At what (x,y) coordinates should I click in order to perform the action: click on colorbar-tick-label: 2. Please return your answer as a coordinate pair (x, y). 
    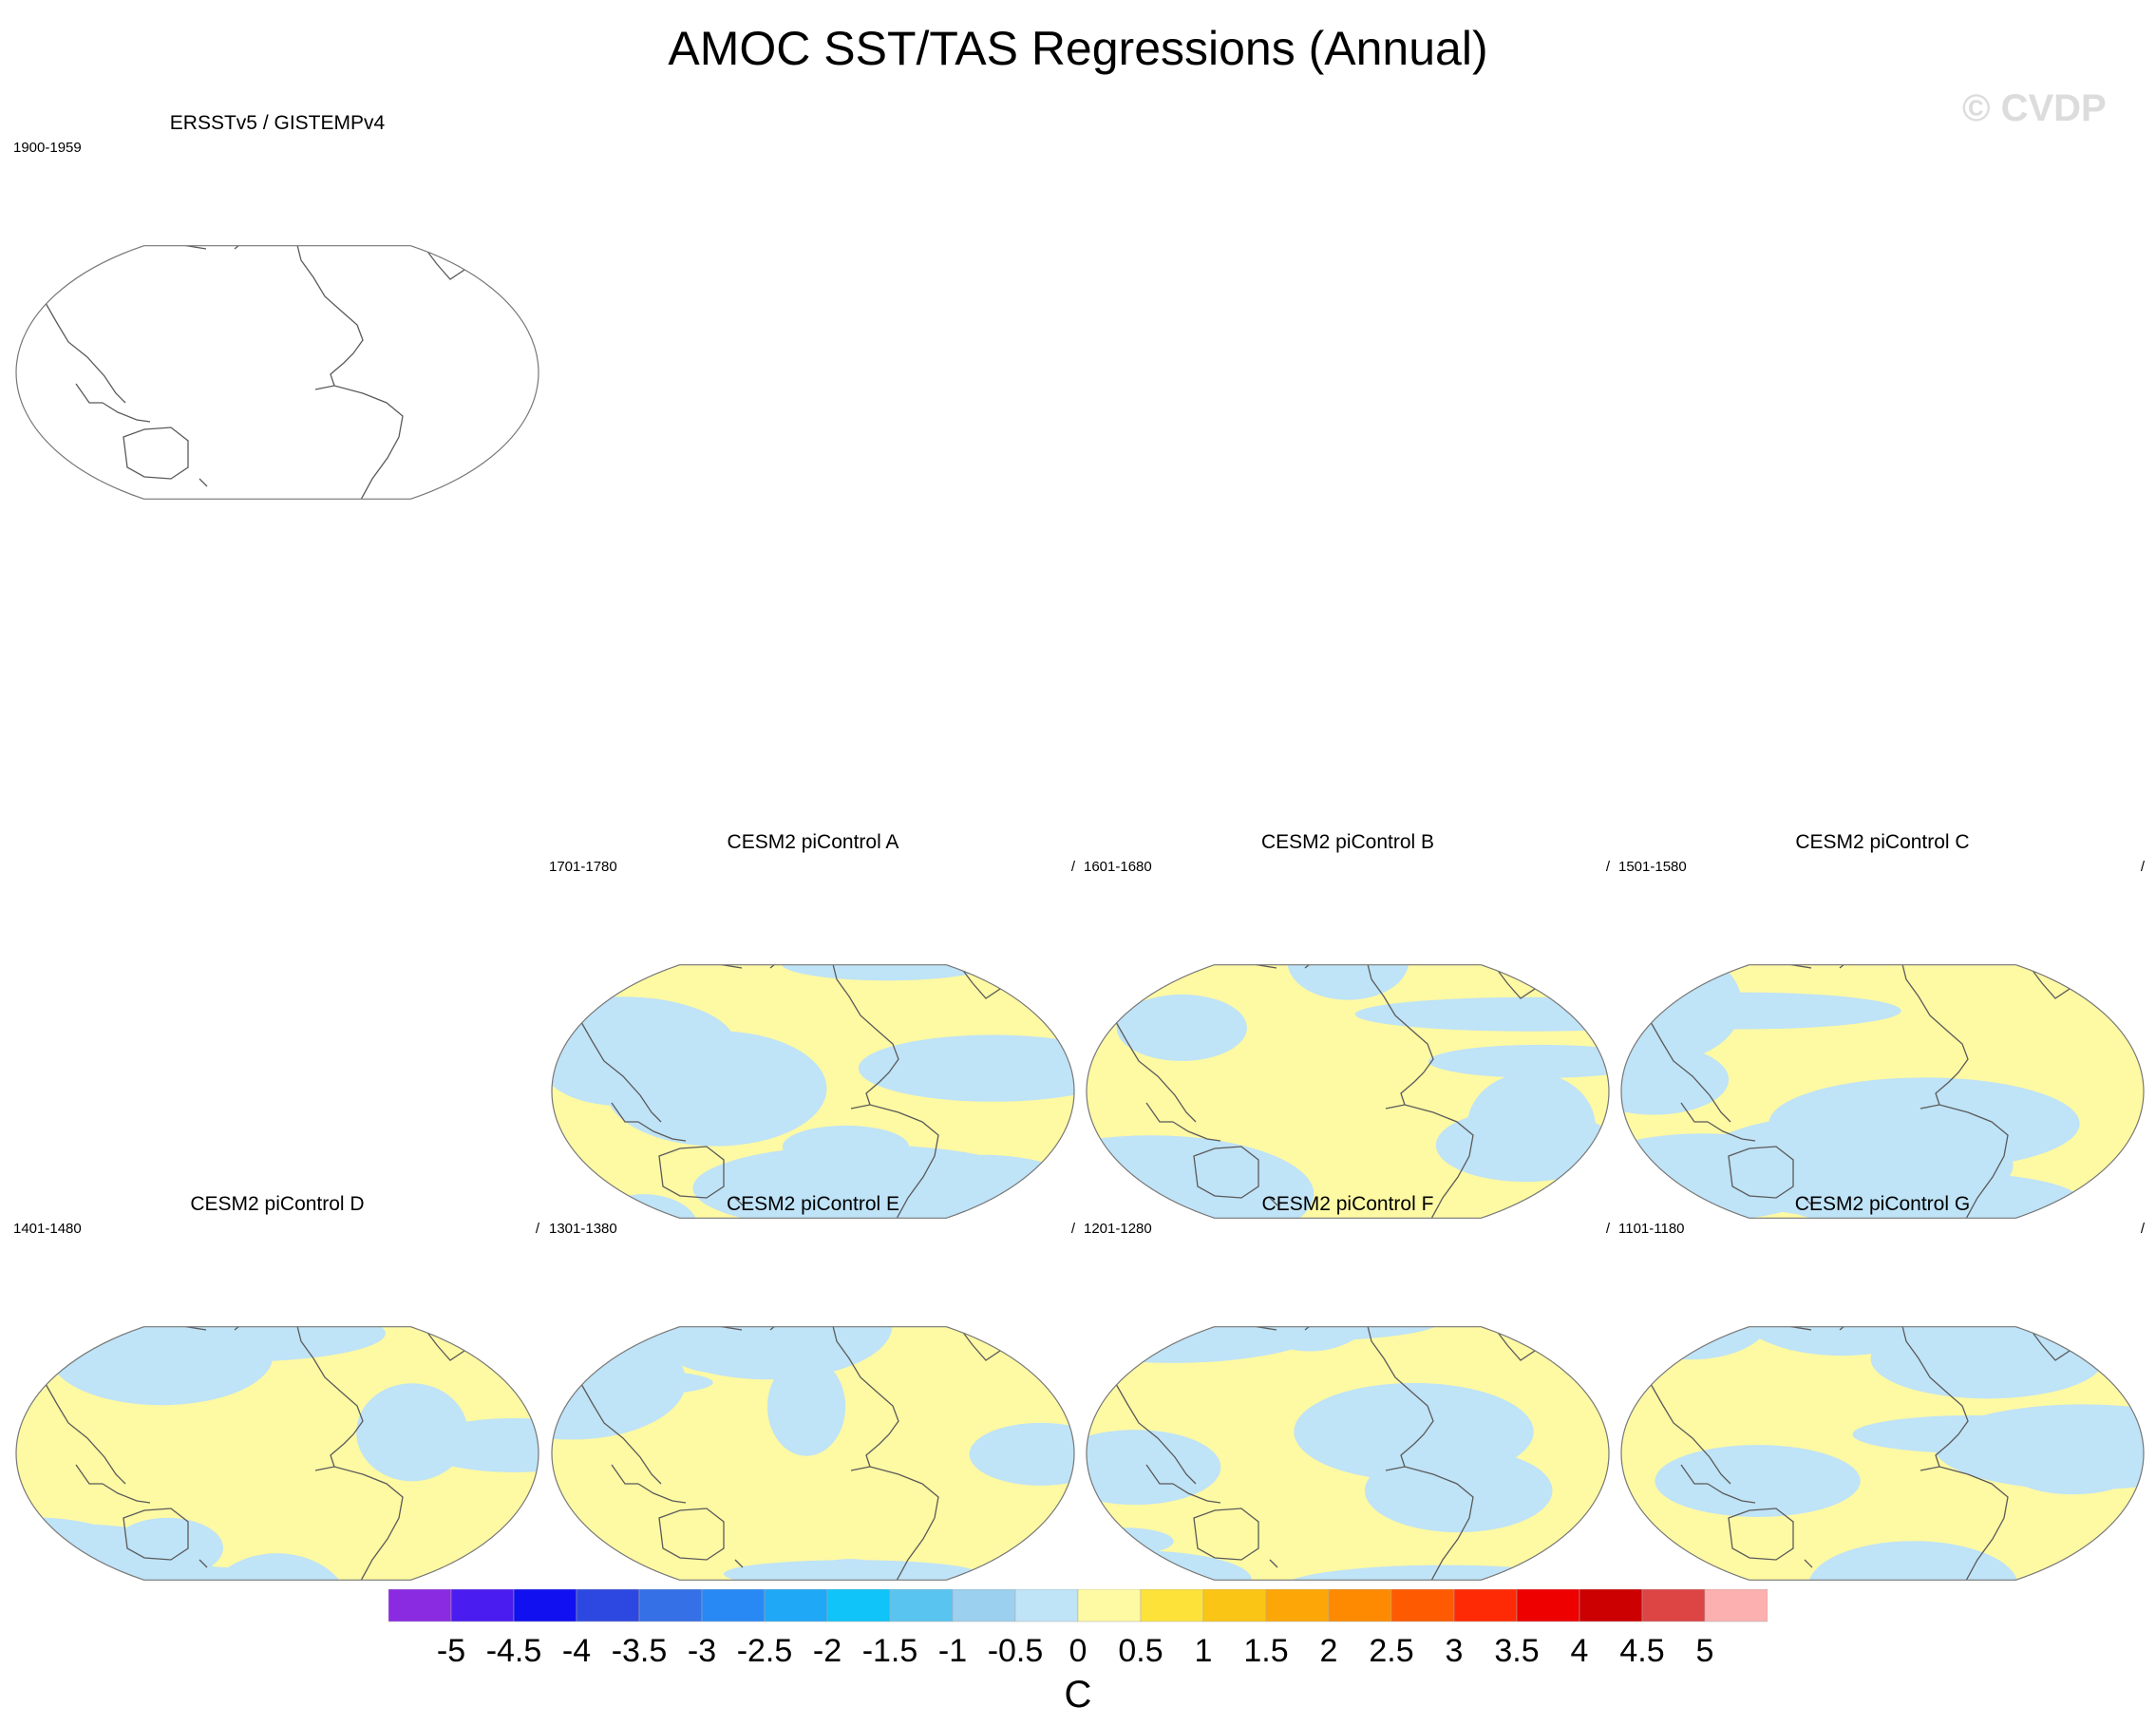
    Looking at the image, I should click on (1329, 1651).